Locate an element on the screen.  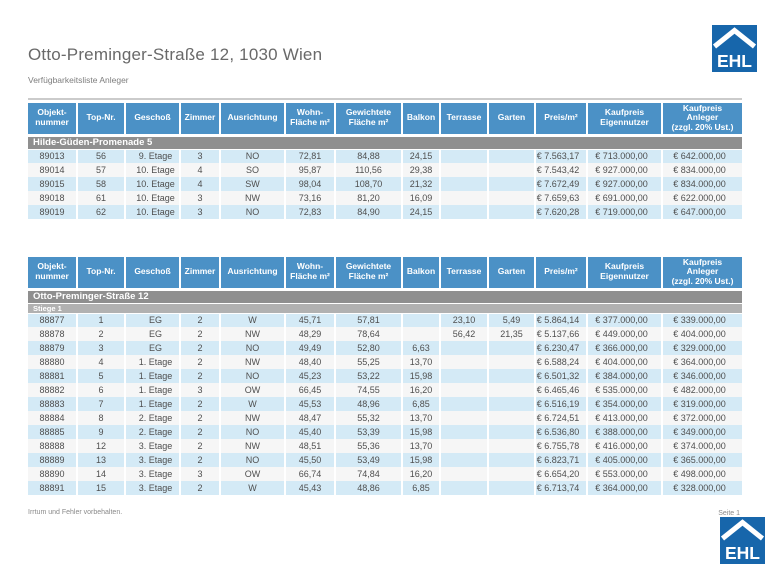
cell-kaufpreis_anleger: € 372.000,00 is located at coordinates (701, 418).